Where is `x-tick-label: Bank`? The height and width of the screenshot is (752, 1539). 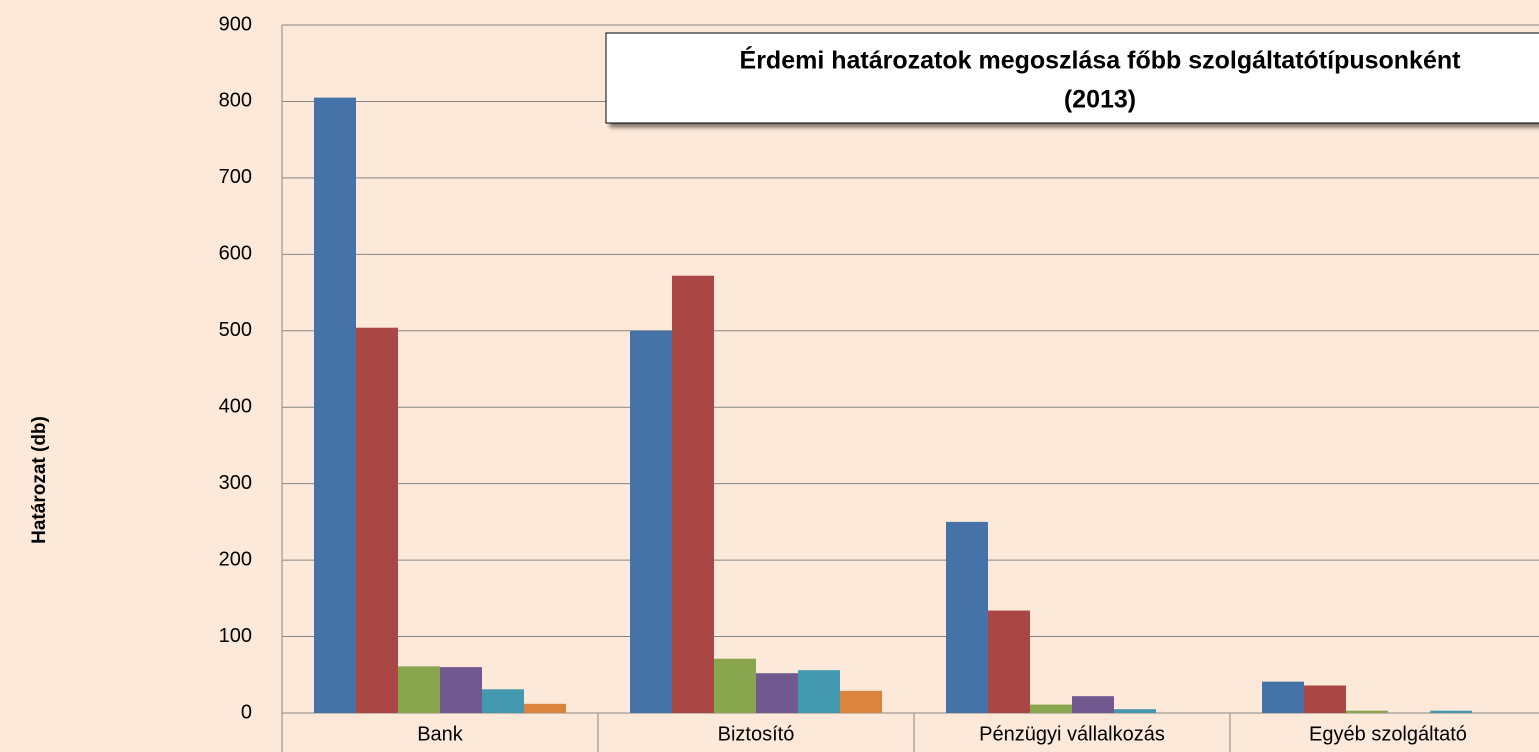
x-tick-label: Bank is located at coordinates (440, 734).